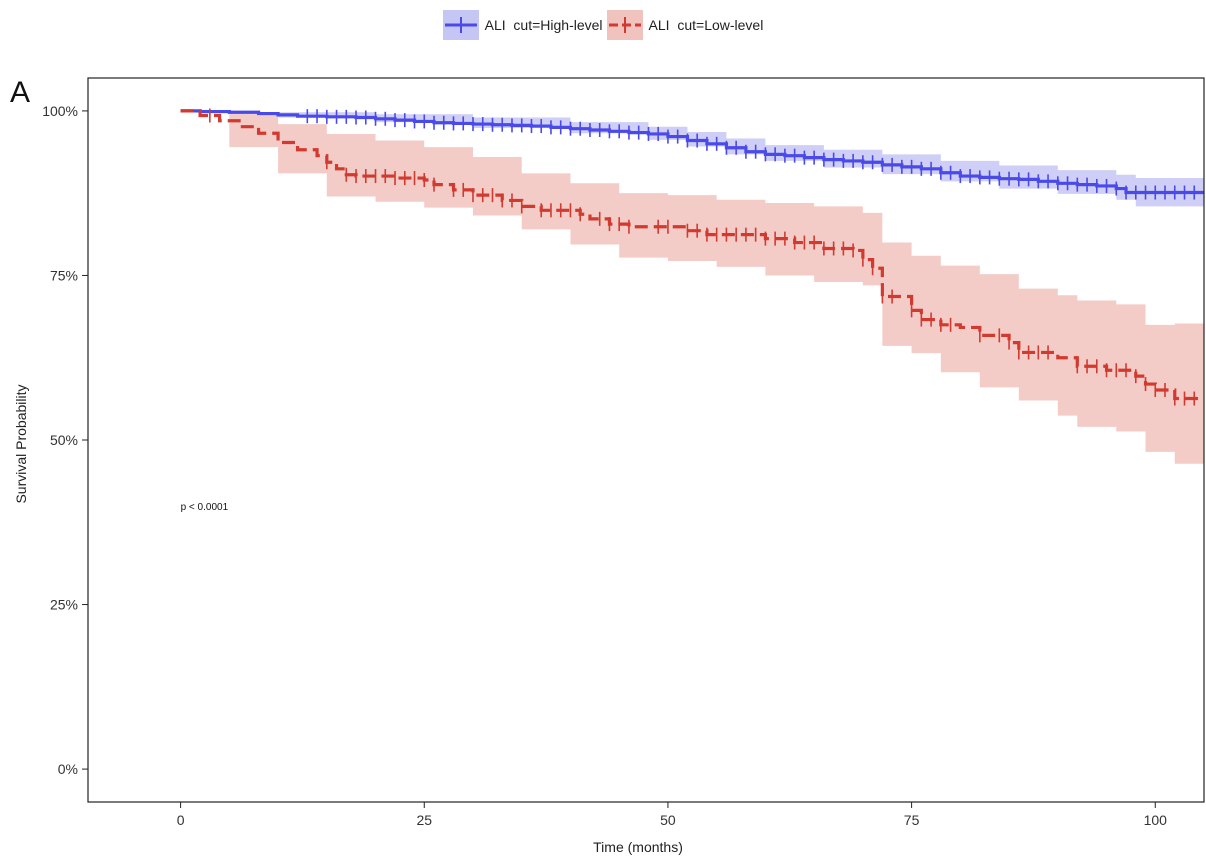 The width and height of the screenshot is (1206, 861). What do you see at coordinates (64, 275) in the screenshot?
I see `y-tick-label: 75%` at bounding box center [64, 275].